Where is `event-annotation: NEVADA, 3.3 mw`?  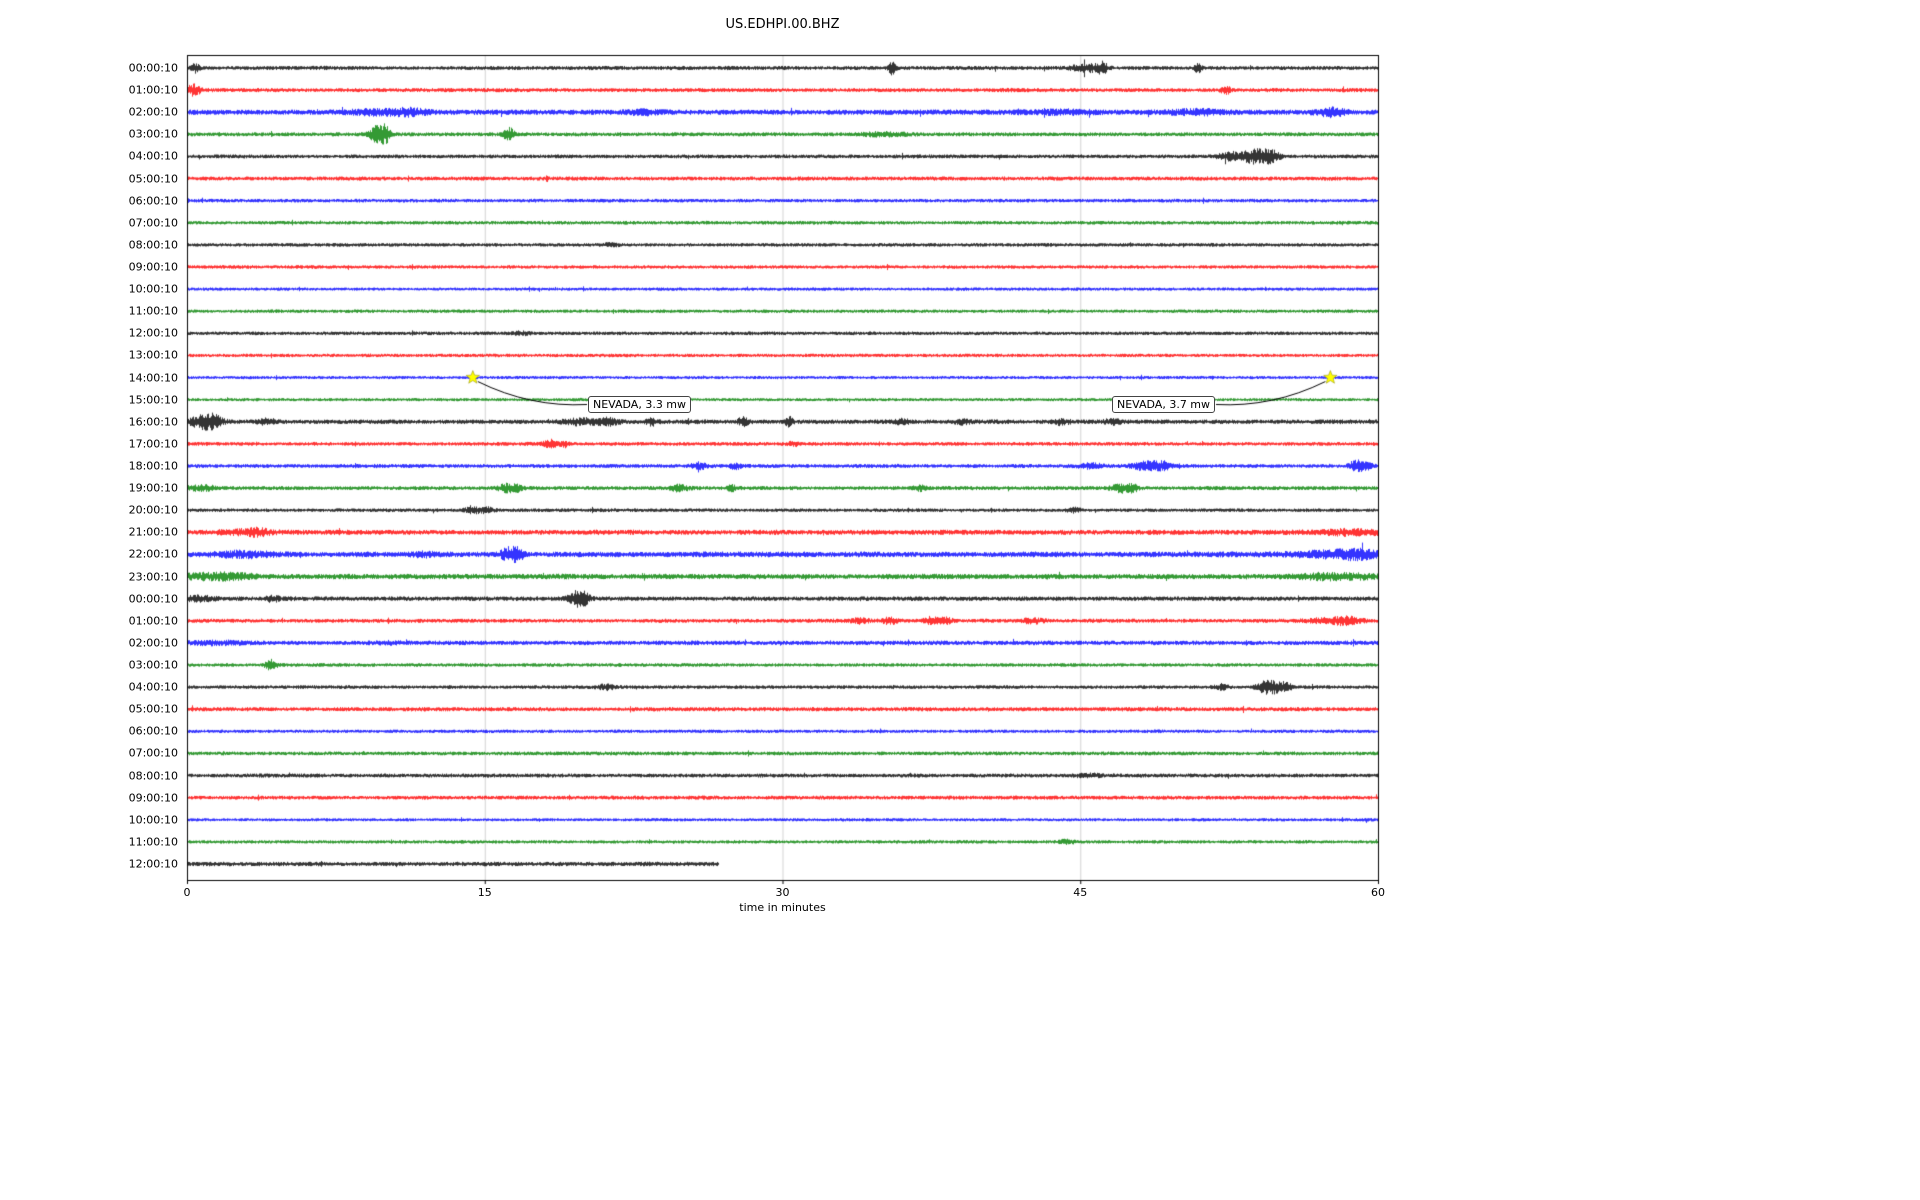
event-annotation: NEVADA, 3.3 mw is located at coordinates (640, 404).